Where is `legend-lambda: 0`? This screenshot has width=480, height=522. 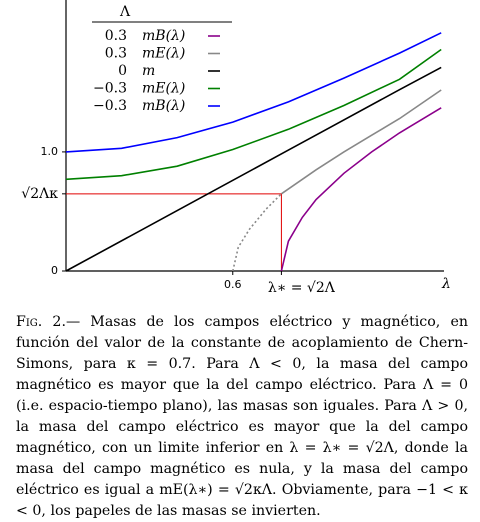
legend-lambda: 0 is located at coordinates (122, 71).